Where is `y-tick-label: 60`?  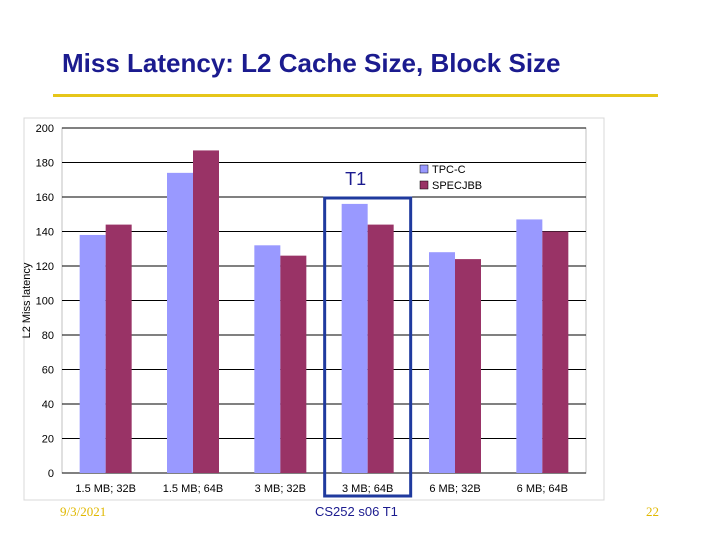 y-tick-label: 60 is located at coordinates (48, 371).